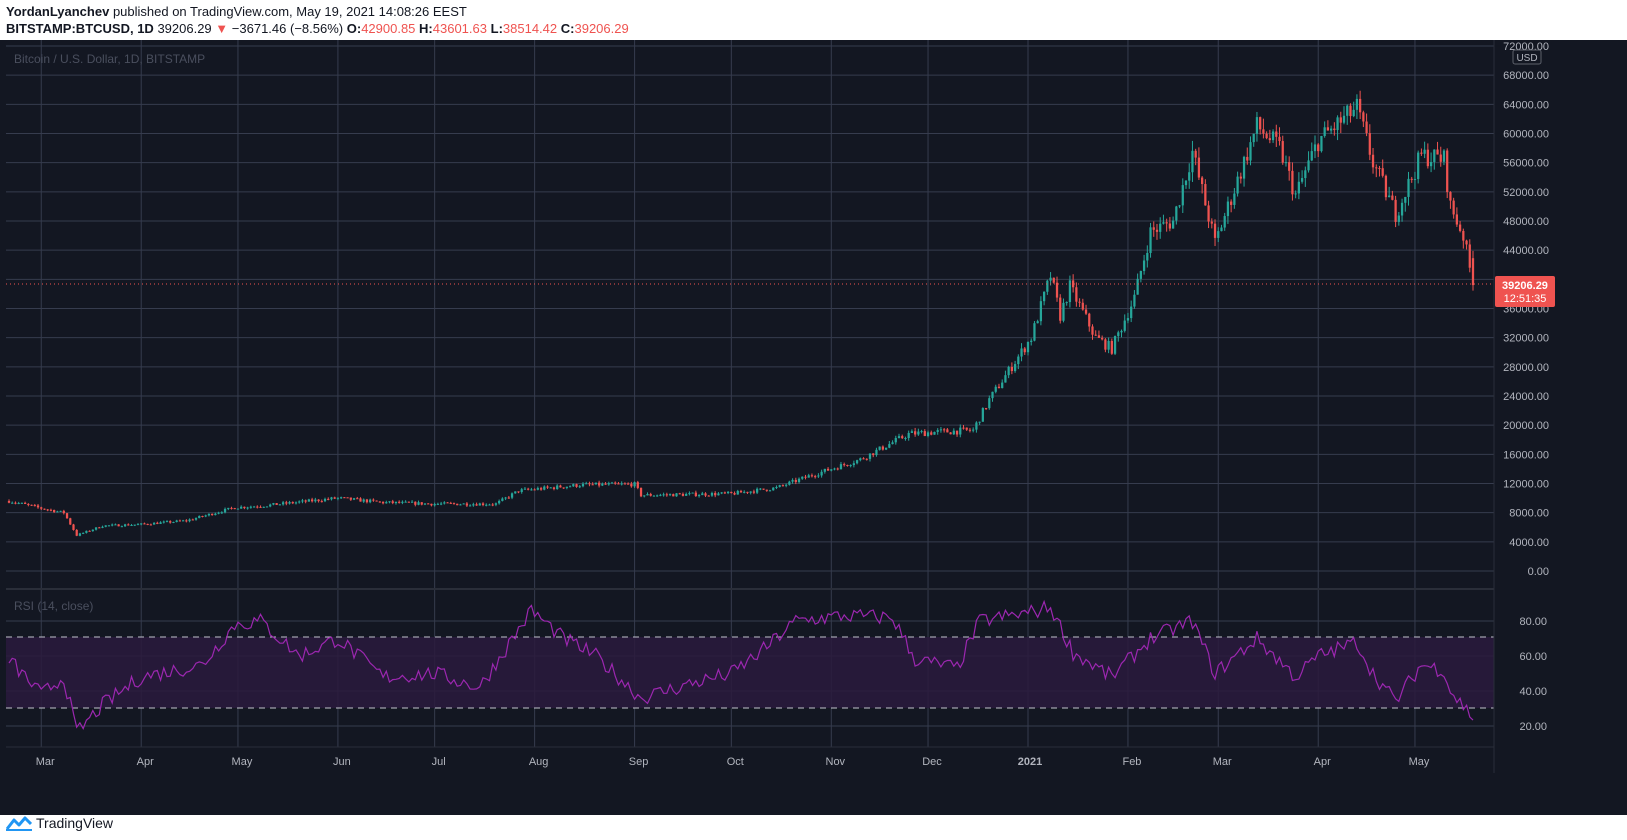  Describe the element at coordinates (1526, 426) in the screenshot. I see `price-tick-label: 20000.00` at that location.